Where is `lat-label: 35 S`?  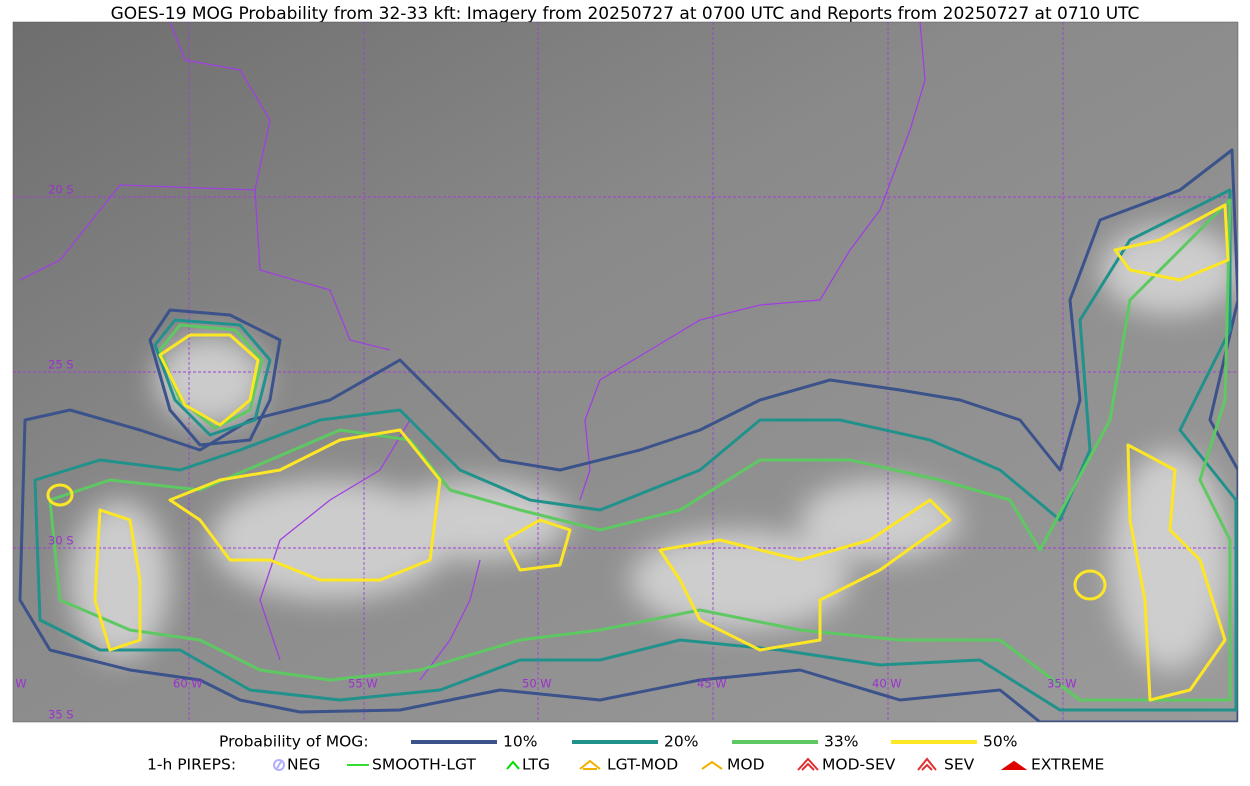 lat-label: 35 S is located at coordinates (61, 715).